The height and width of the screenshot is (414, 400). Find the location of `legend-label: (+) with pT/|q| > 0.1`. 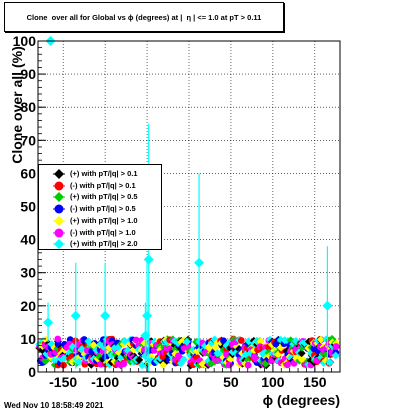

legend-label: (+) with pT/|q| > 0.1 is located at coordinates (104, 173).